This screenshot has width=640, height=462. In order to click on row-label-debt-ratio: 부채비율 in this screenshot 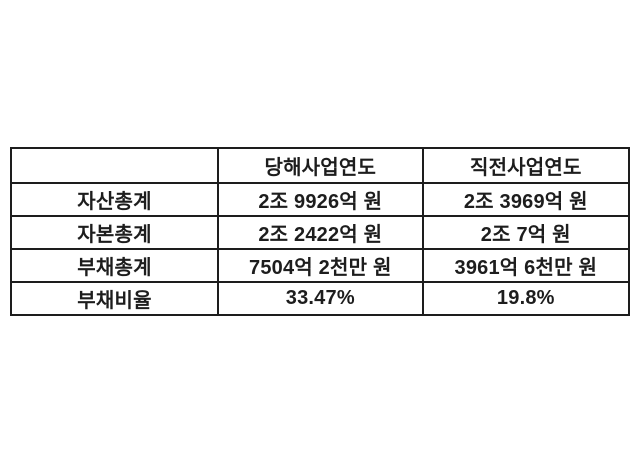, I will do `click(114, 298)`.